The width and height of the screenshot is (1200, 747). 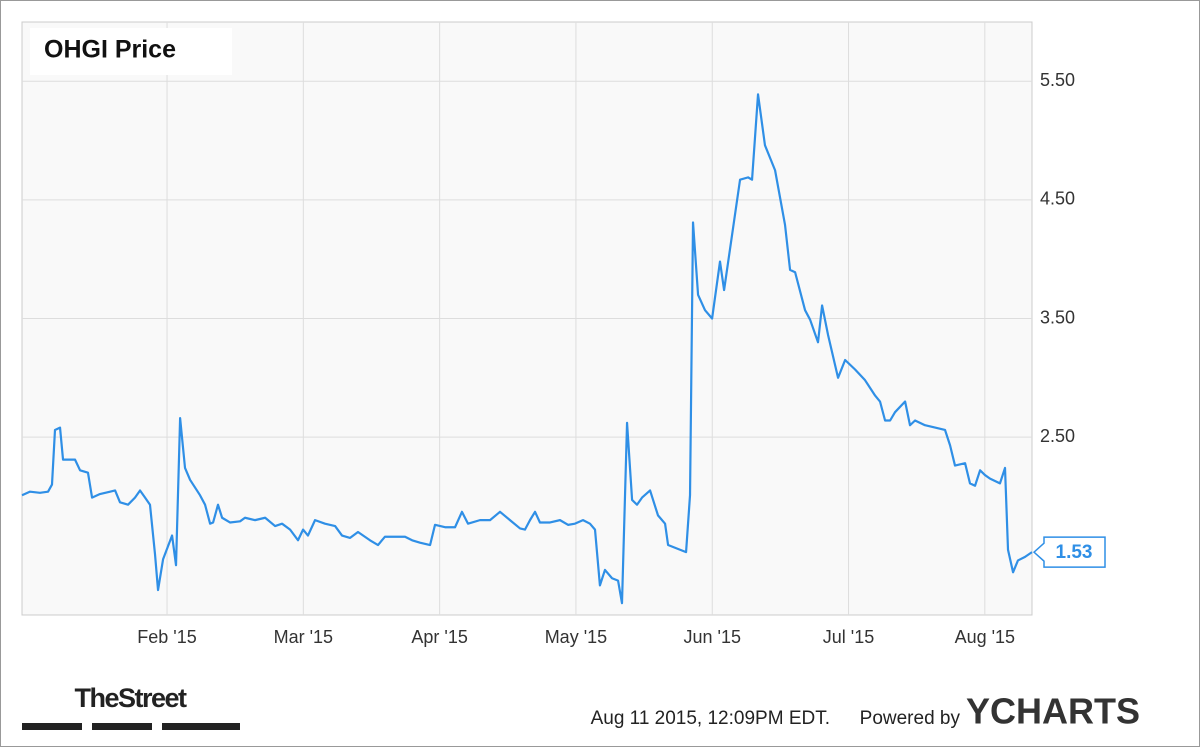 What do you see at coordinates (1057, 80) in the screenshot?
I see `y-tick-label: 5.50` at bounding box center [1057, 80].